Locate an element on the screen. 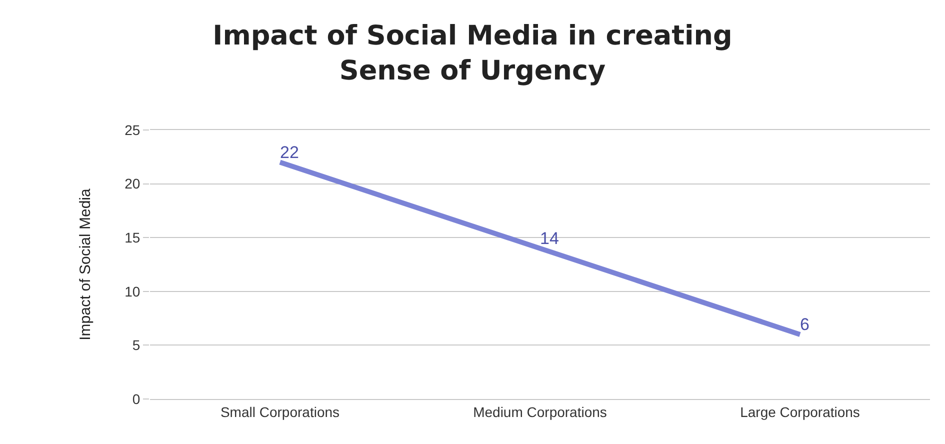  data-label: 14 is located at coordinates (549, 238).